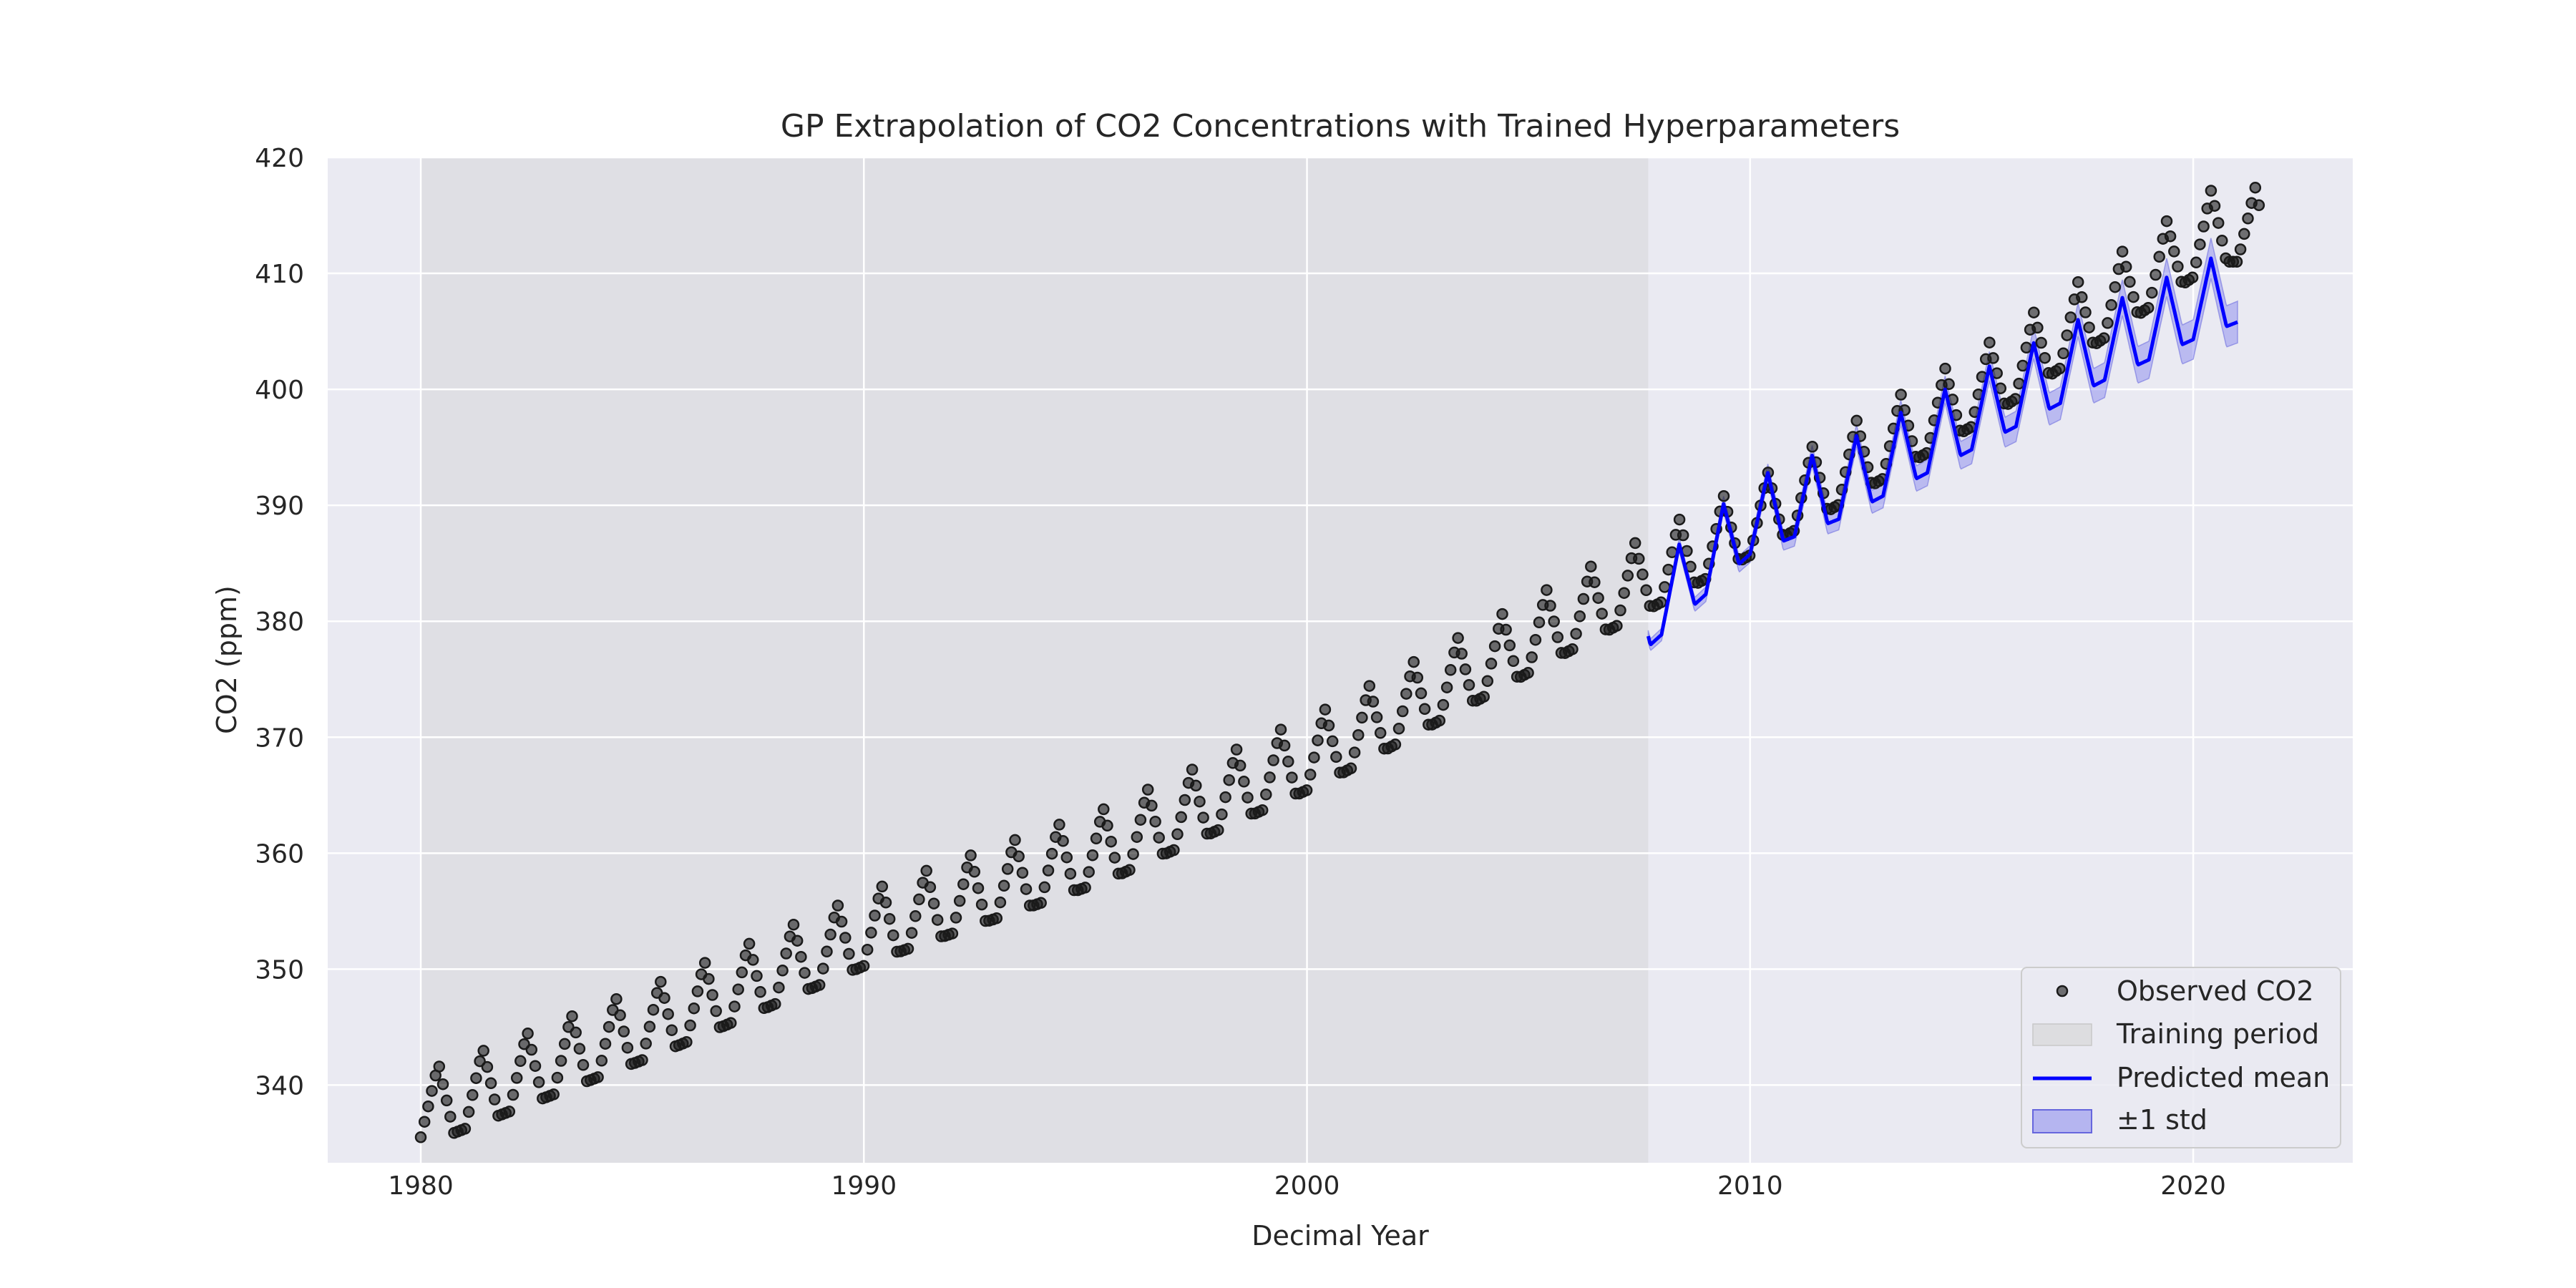 The width and height of the screenshot is (2576, 1288). I want to click on y-tick-label: 350, so click(279, 970).